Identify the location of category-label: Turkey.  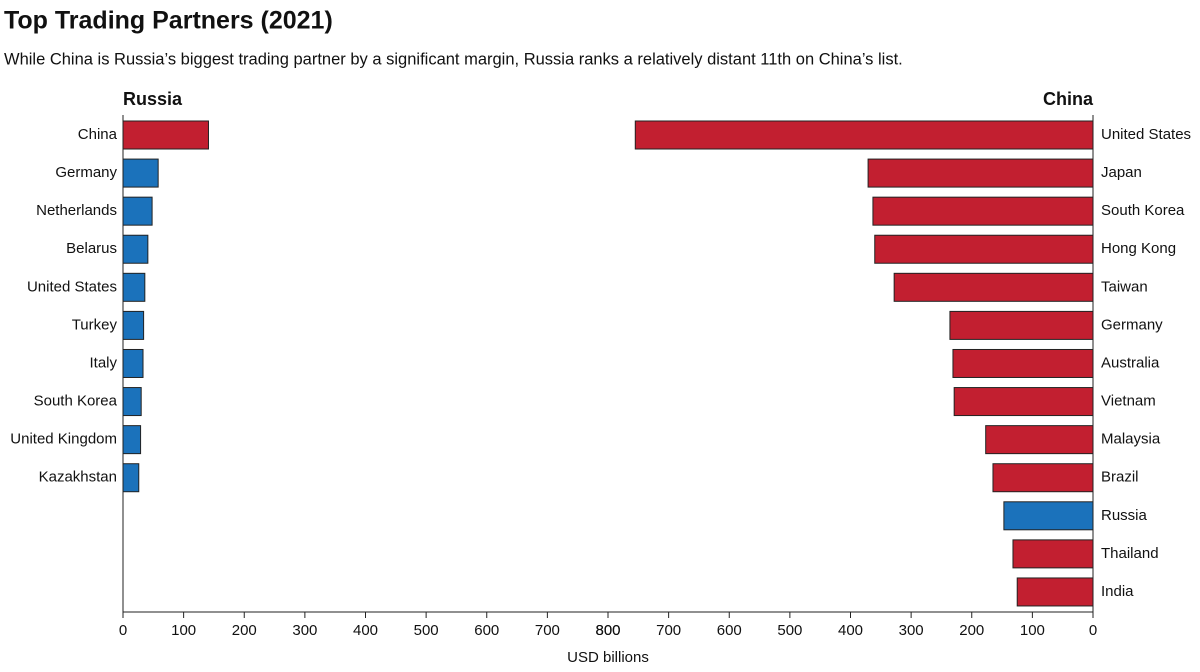
(95, 324).